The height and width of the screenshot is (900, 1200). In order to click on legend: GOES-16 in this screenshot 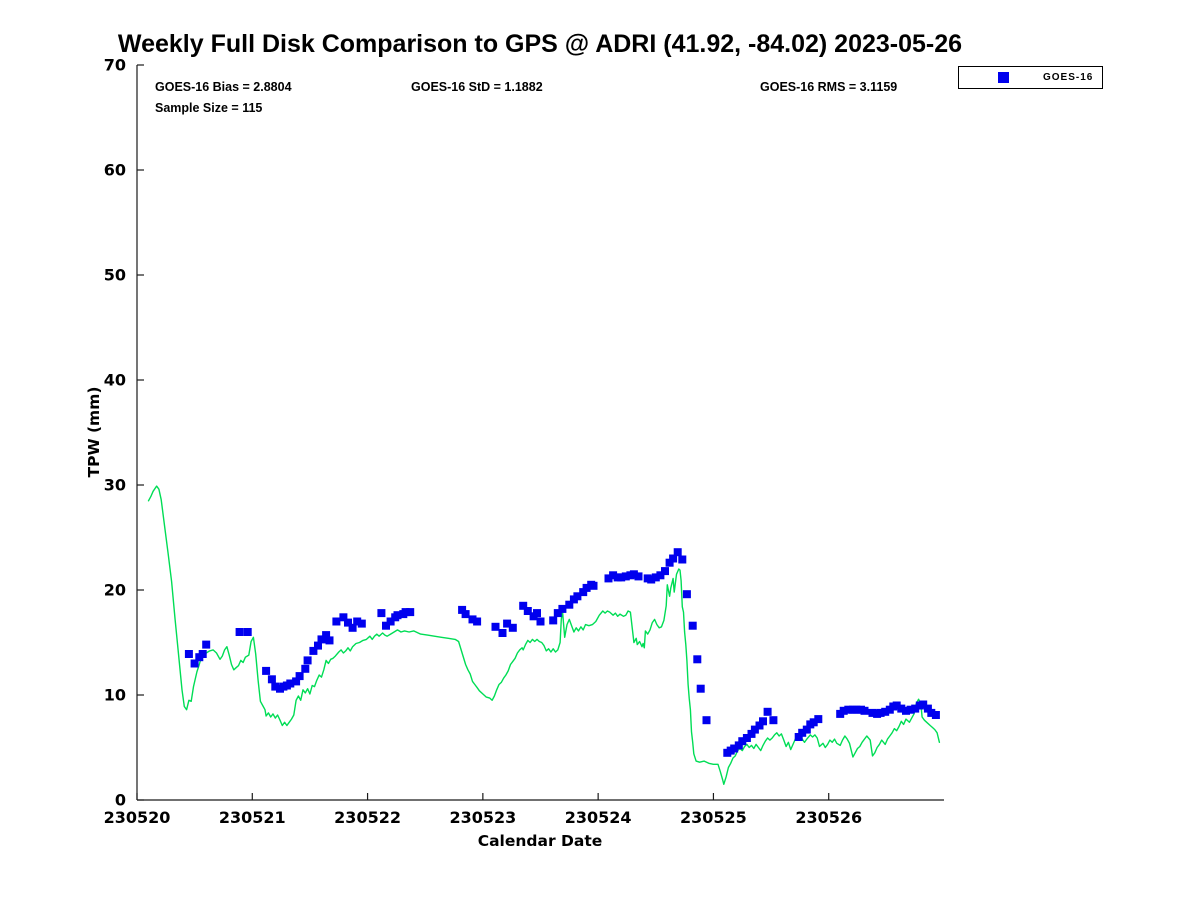, I will do `click(1030, 77)`.